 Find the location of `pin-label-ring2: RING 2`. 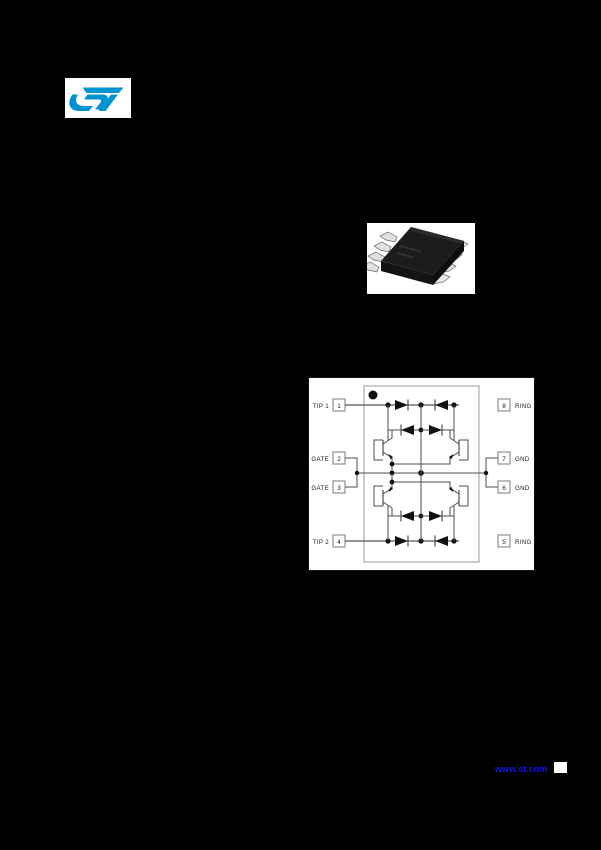

pin-label-ring2: RING 2 is located at coordinates (524, 542).